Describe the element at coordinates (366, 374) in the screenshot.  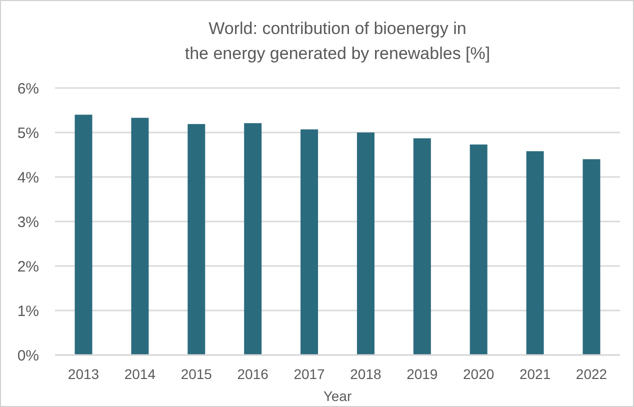
I see `x-tick-label: 2018` at that location.